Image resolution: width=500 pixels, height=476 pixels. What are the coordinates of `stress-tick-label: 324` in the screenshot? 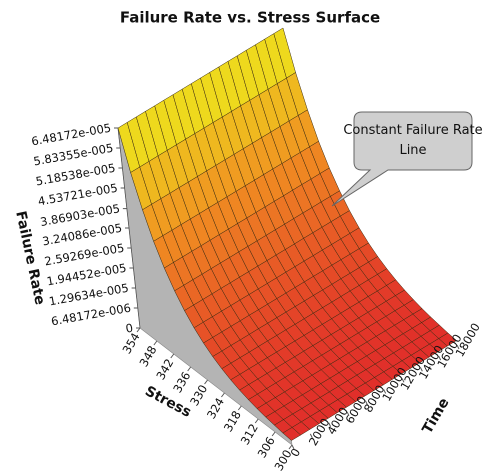 It's located at (215, 408).